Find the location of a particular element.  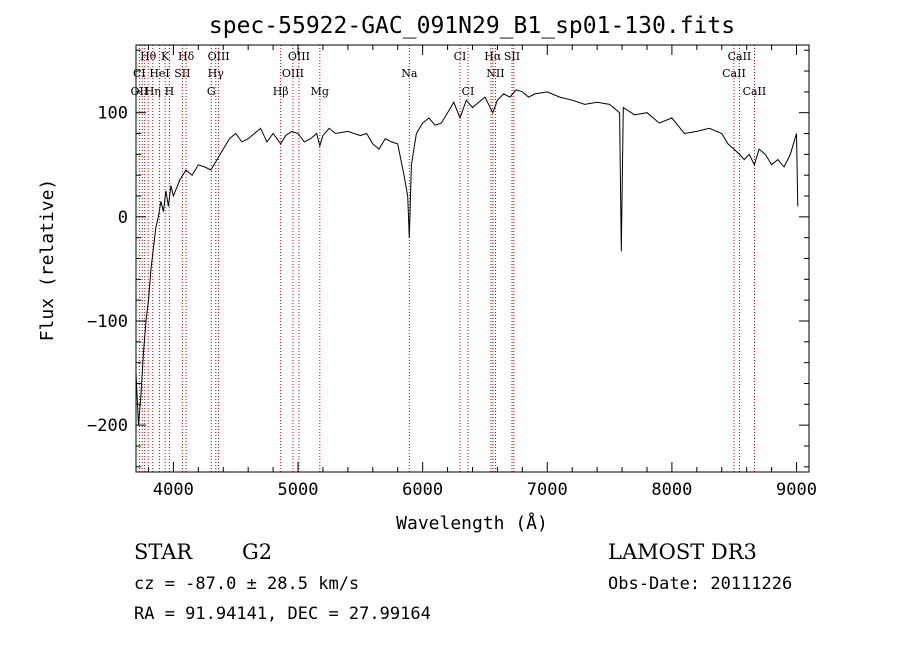

x-tick-label: 7000 is located at coordinates (547, 490).